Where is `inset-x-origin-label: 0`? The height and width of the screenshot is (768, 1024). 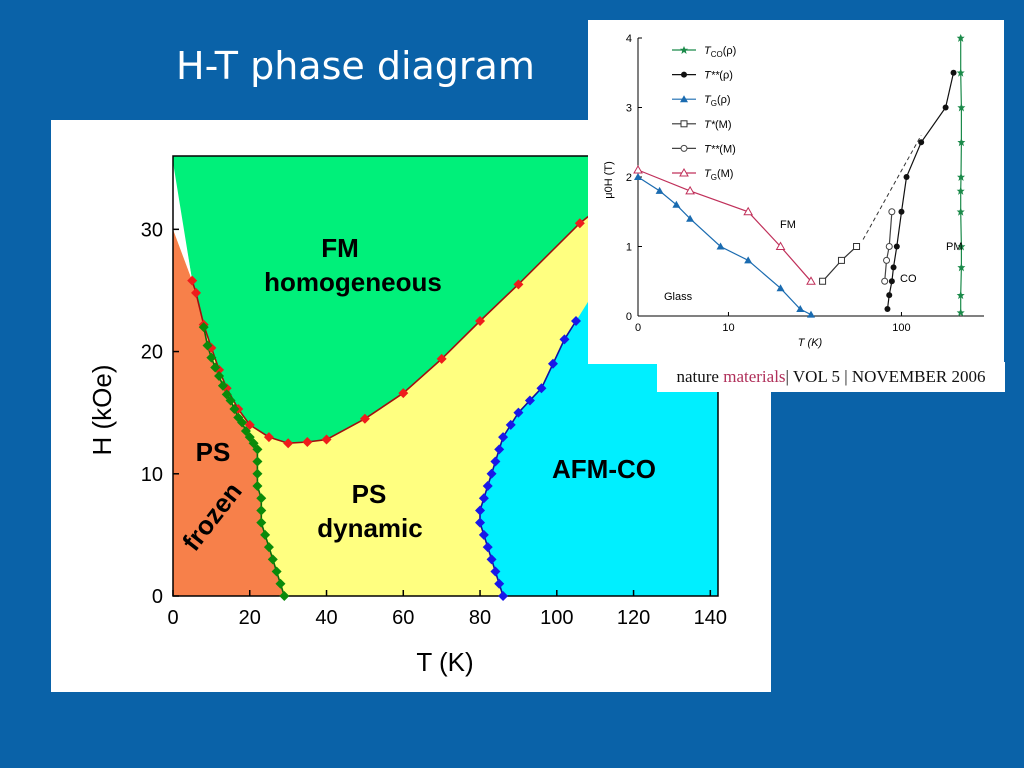 inset-x-origin-label: 0 is located at coordinates (638, 328).